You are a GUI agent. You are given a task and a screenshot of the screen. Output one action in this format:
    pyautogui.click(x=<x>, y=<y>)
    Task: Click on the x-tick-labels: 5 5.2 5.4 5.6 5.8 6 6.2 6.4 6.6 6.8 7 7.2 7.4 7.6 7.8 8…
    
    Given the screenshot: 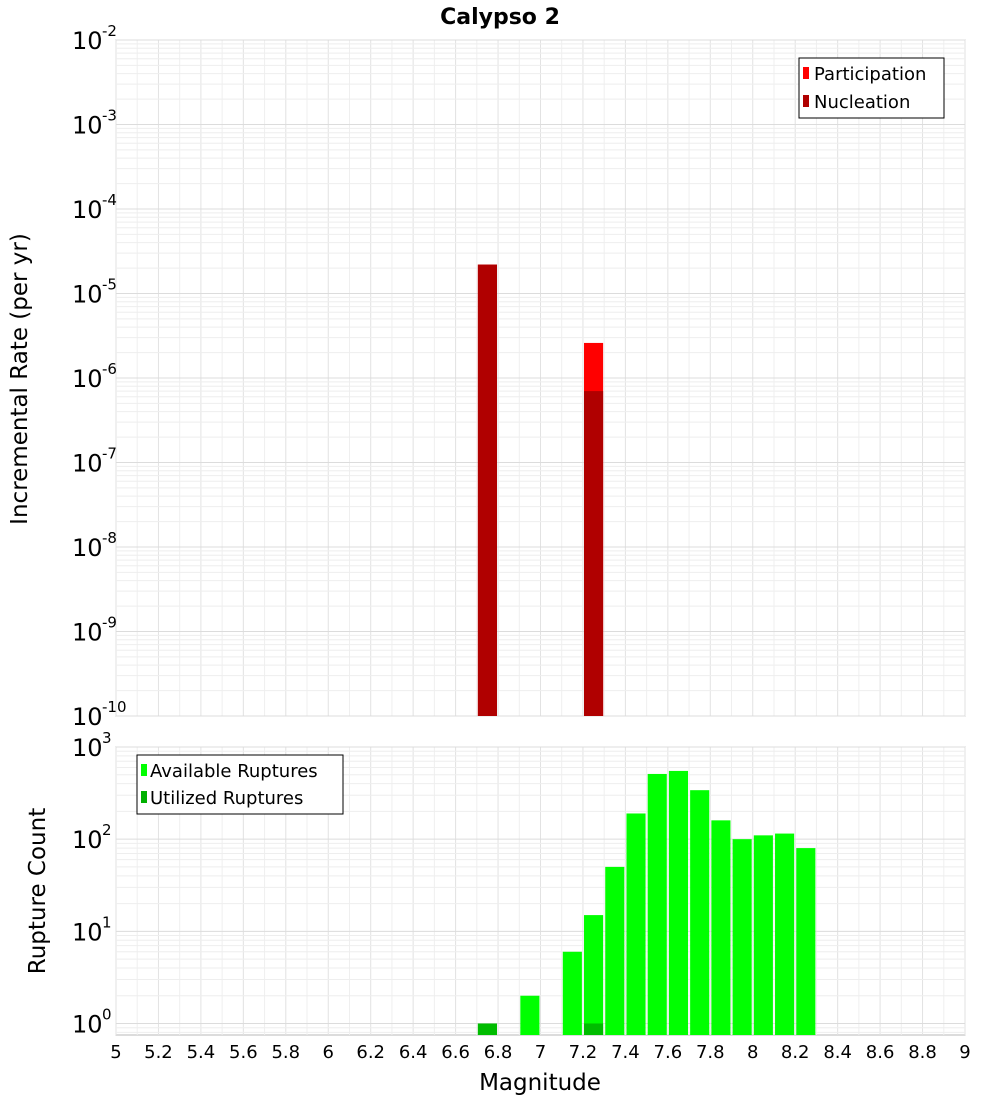 What is the action you would take?
    pyautogui.click(x=540, y=1052)
    